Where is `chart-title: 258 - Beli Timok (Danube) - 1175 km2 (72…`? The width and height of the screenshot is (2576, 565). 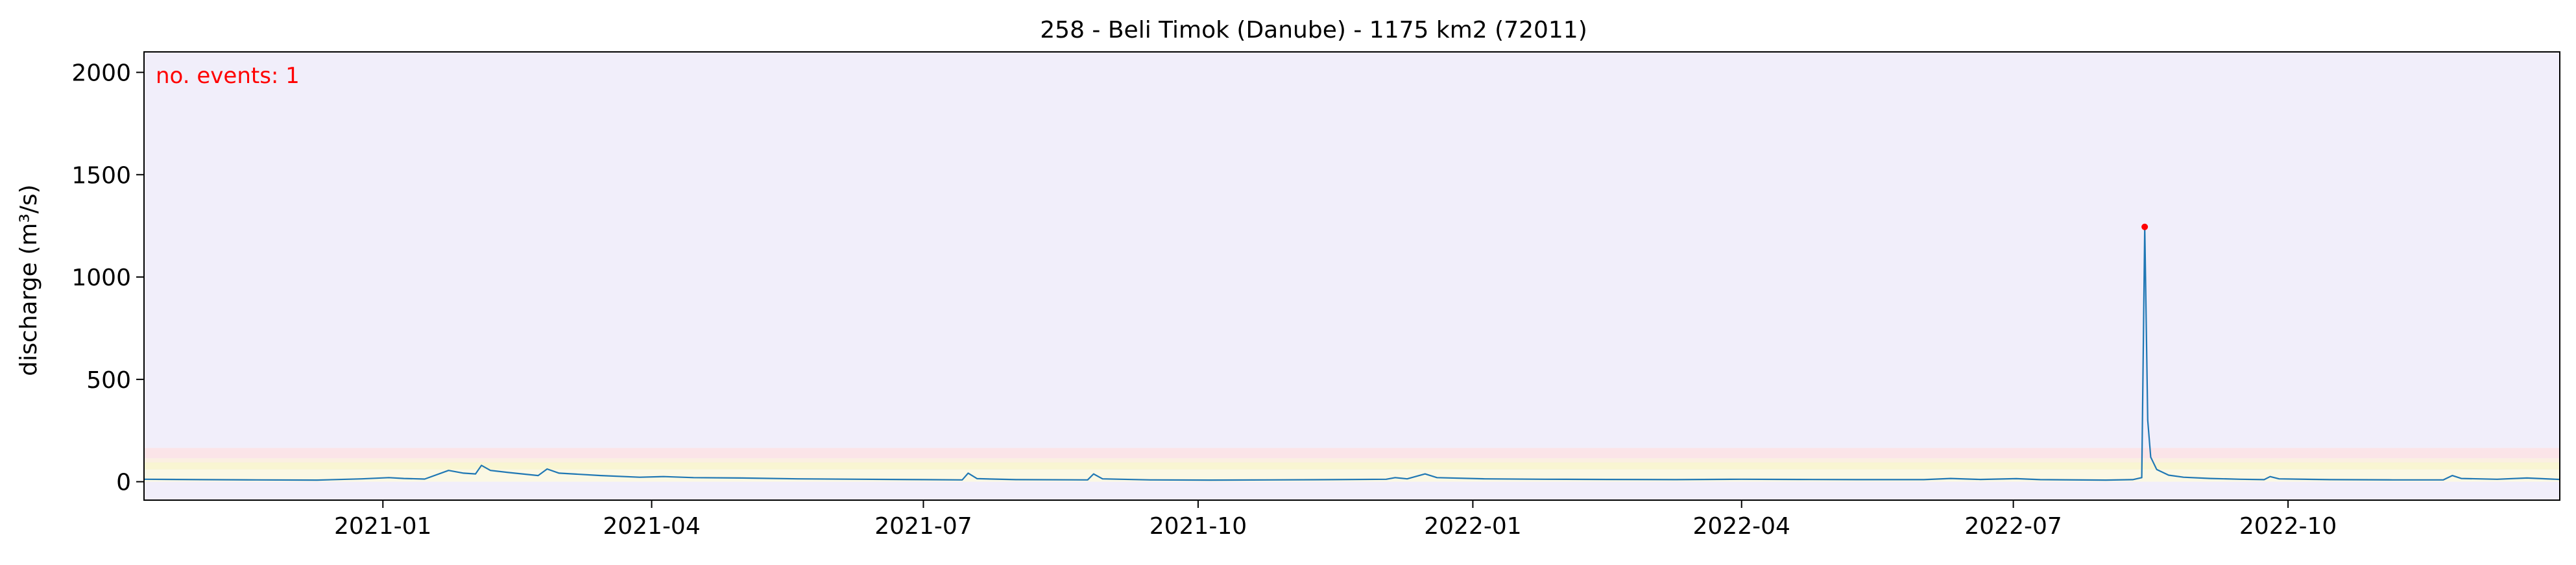 chart-title: 258 - Beli Timok (Danube) - 1175 km2 (72… is located at coordinates (1313, 30).